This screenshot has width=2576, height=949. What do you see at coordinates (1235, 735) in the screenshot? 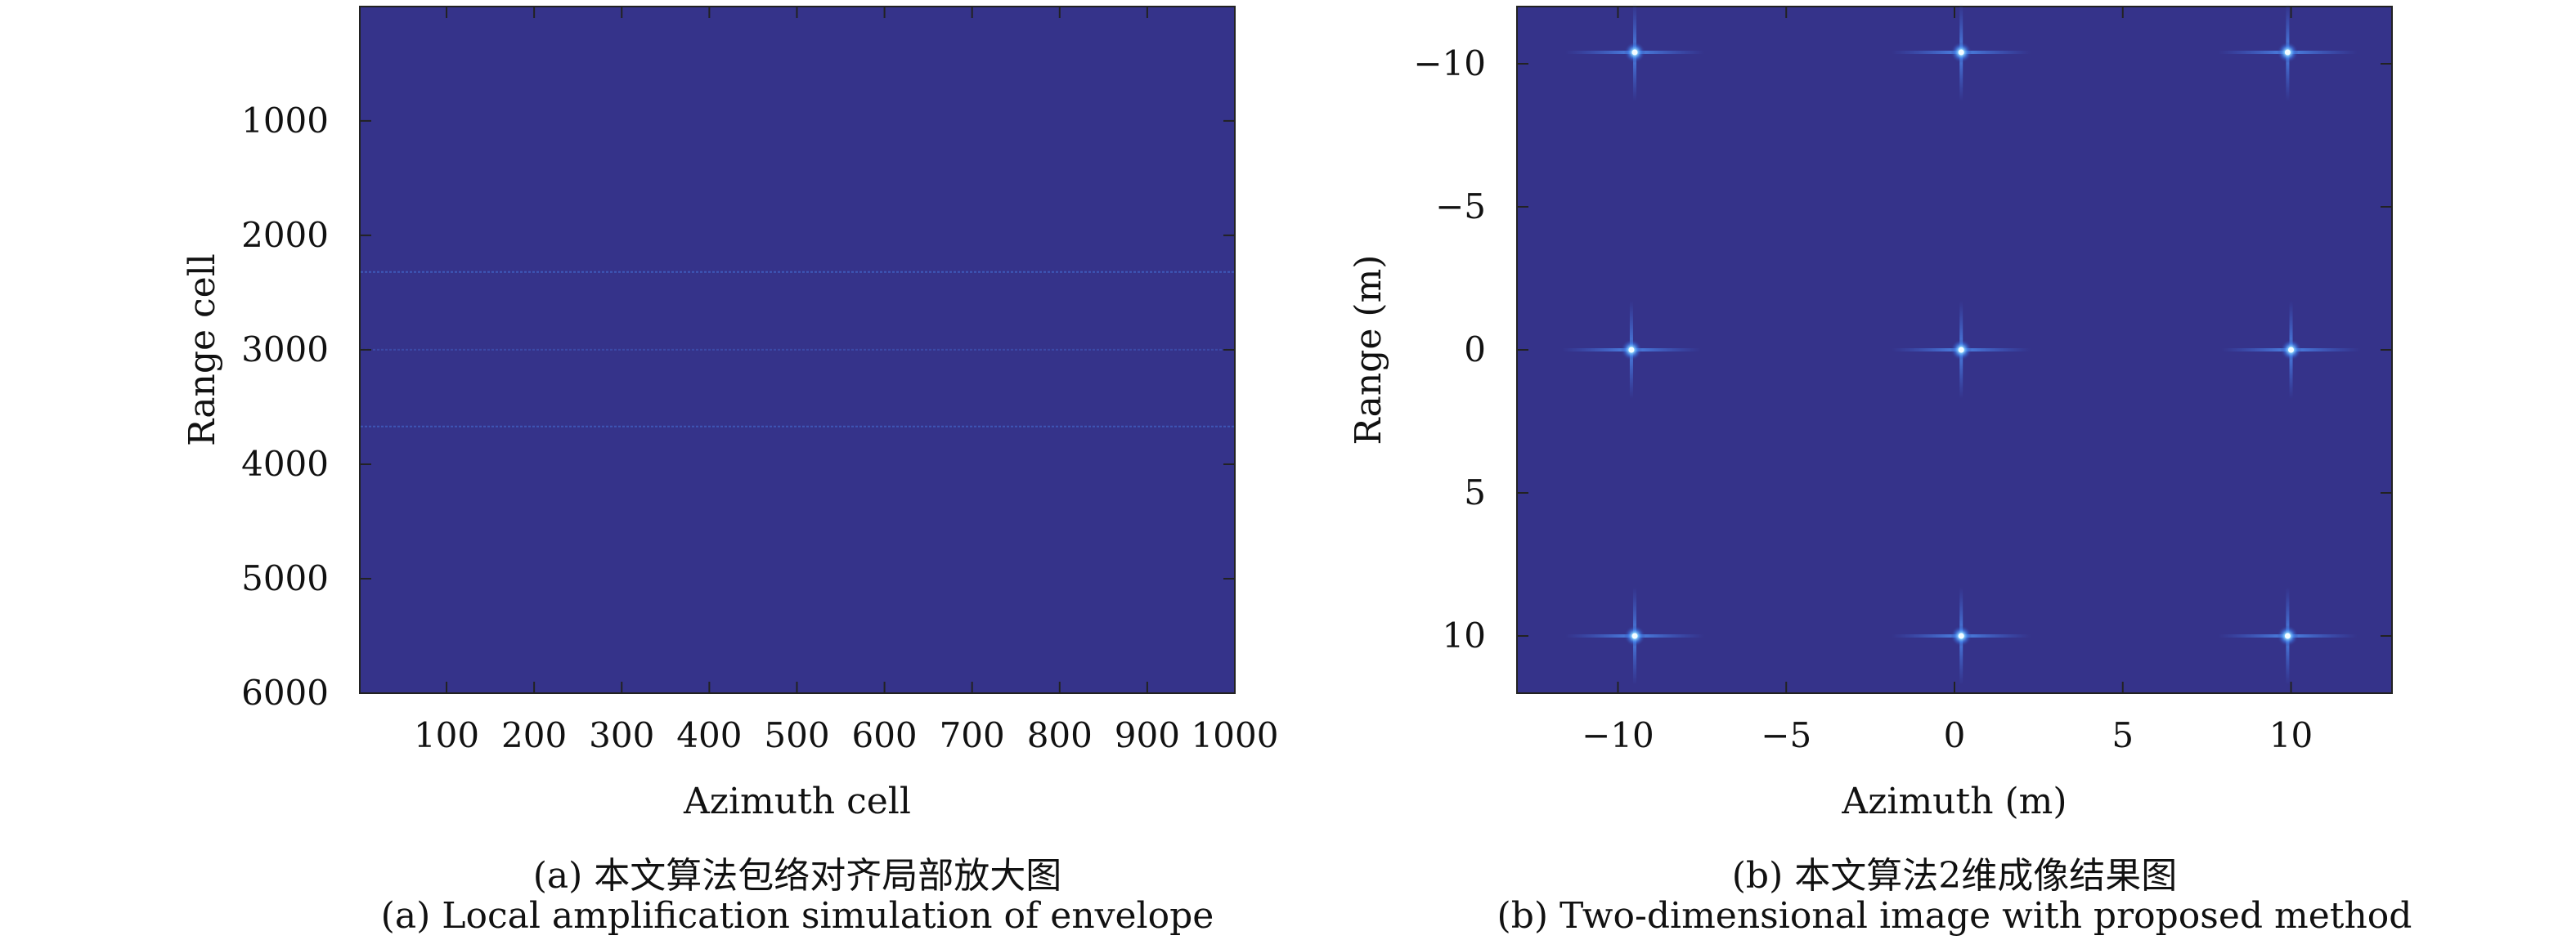
I see `x-tick-label-a-9: 1000` at bounding box center [1235, 735].